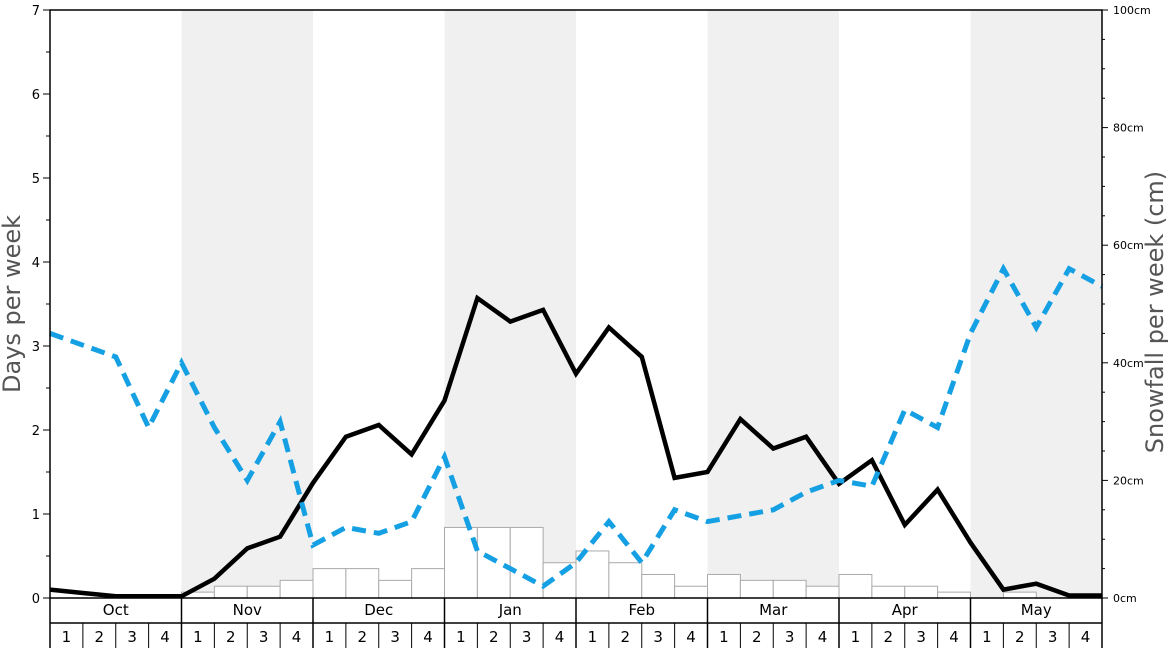  What do you see at coordinates (1128, 245) in the screenshot?
I see `y2-tick-label: 60cm` at bounding box center [1128, 245].